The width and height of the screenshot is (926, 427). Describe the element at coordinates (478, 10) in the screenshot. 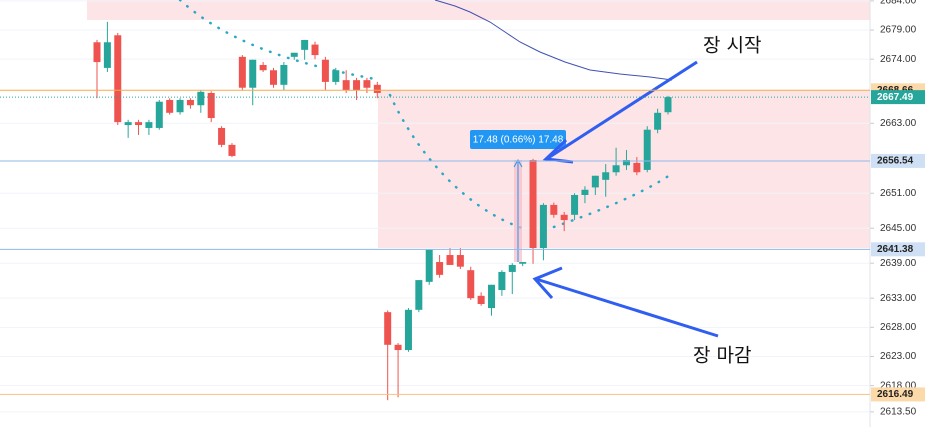

I see `zone-top` at that location.